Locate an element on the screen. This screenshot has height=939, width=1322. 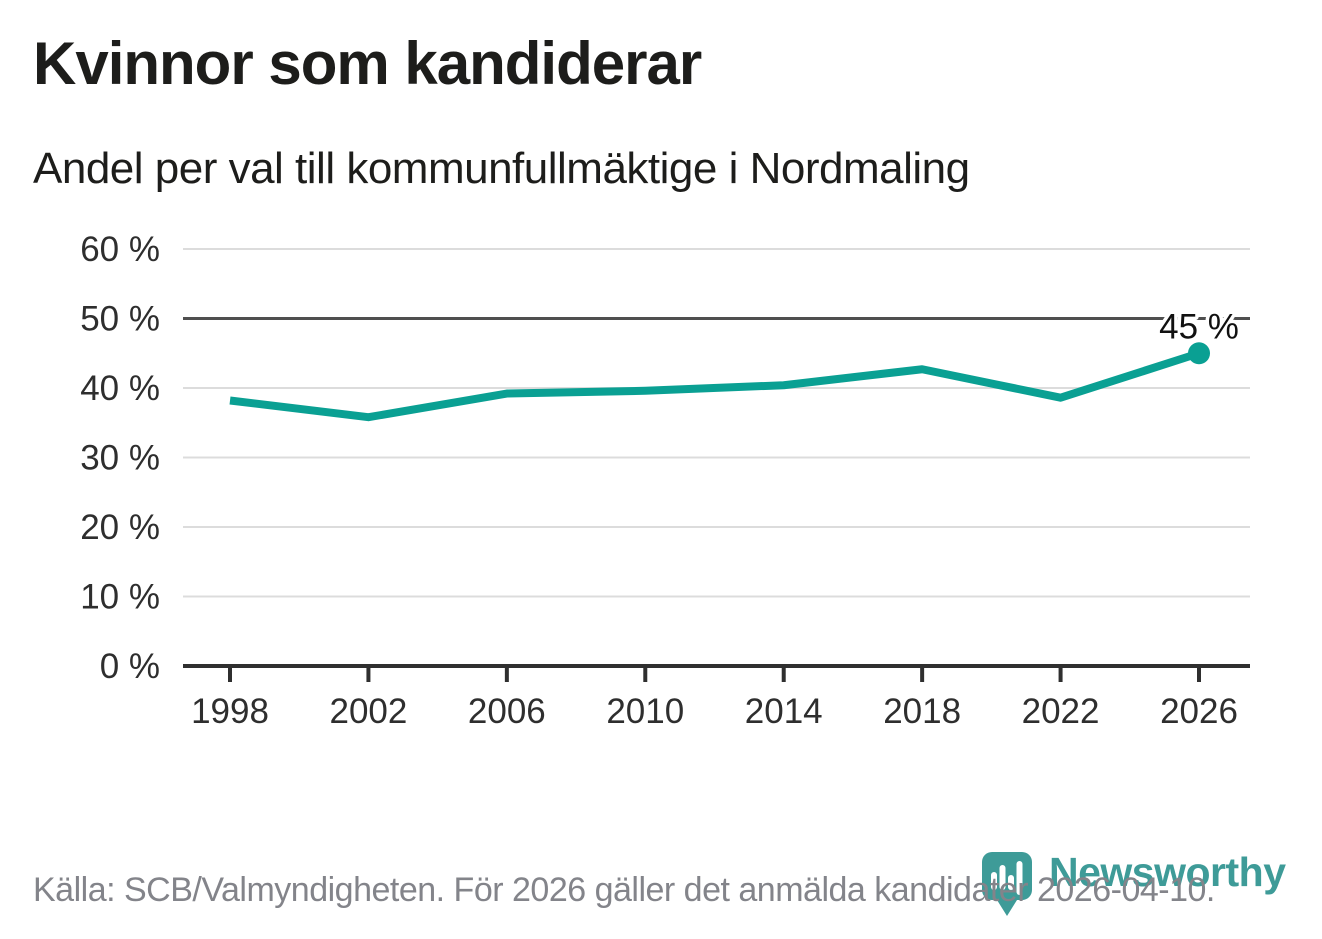
y-tick-label-30: 30 % is located at coordinates (120, 458).